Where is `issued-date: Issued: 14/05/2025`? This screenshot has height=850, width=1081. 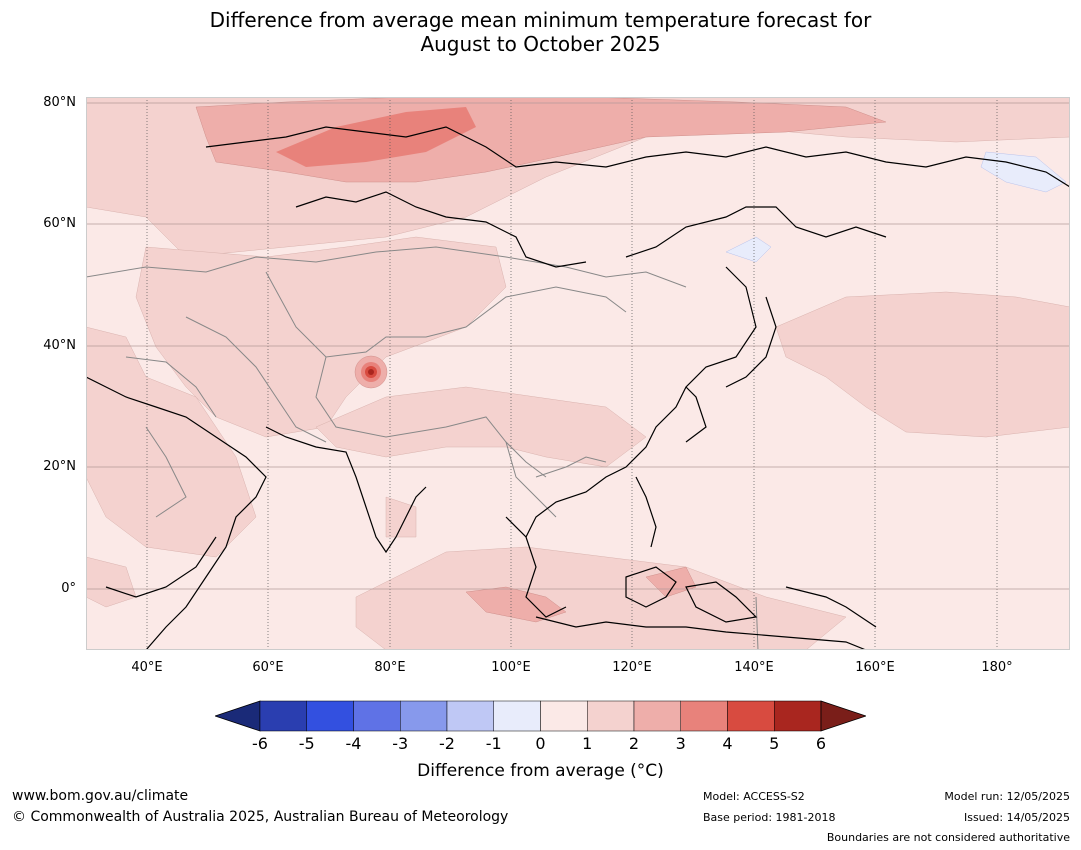
issued-date: Issued: 14/05/2025 is located at coordinates (1016, 817).